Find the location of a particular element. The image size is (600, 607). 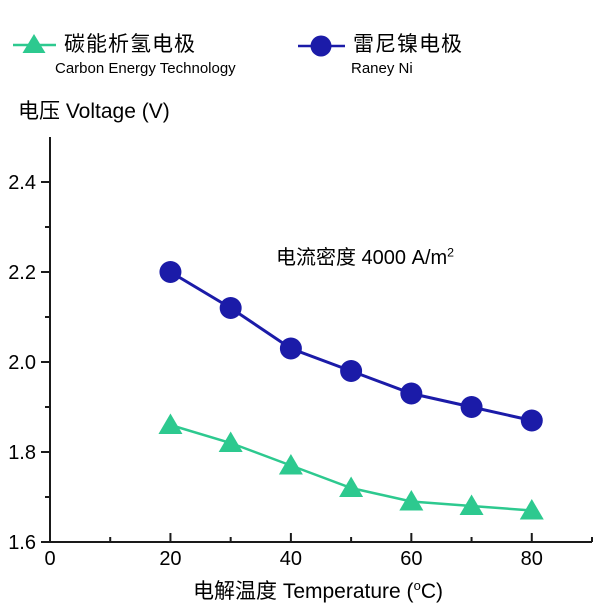

circle-icon is located at coordinates (321, 46).